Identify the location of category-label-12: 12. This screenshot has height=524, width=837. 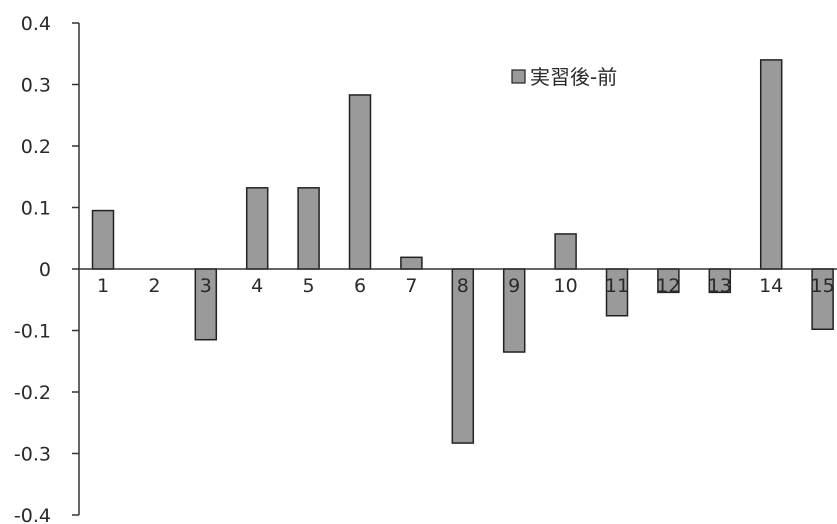
(668, 286).